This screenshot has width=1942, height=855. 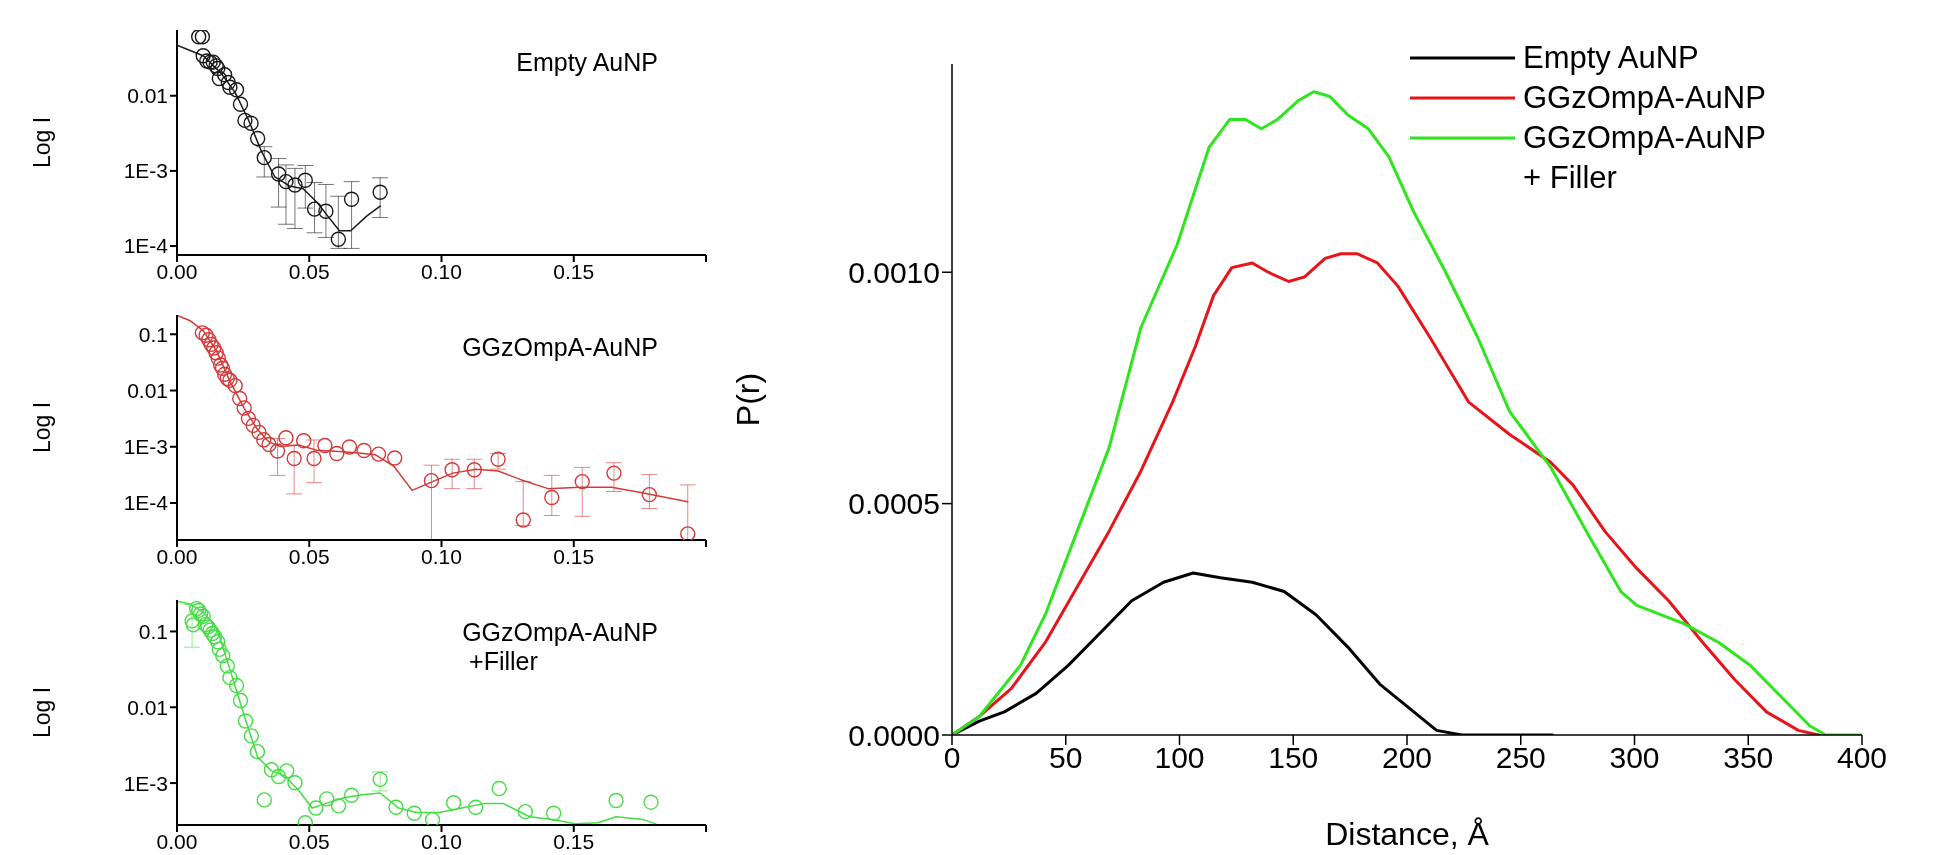 I want to click on annotation: GGzOmpA-AuNP, so click(x=560, y=347).